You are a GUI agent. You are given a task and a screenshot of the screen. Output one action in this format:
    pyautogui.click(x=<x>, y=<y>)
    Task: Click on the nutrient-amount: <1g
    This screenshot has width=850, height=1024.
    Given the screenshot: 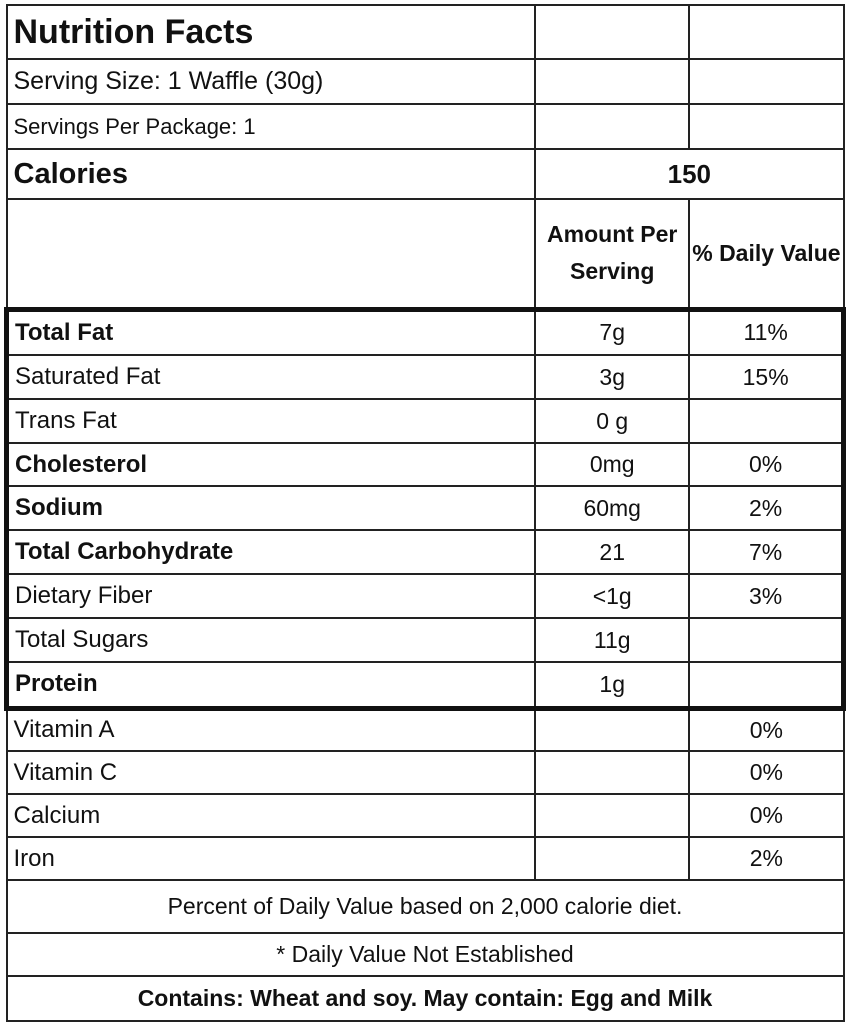 What is the action you would take?
    pyautogui.click(x=612, y=596)
    